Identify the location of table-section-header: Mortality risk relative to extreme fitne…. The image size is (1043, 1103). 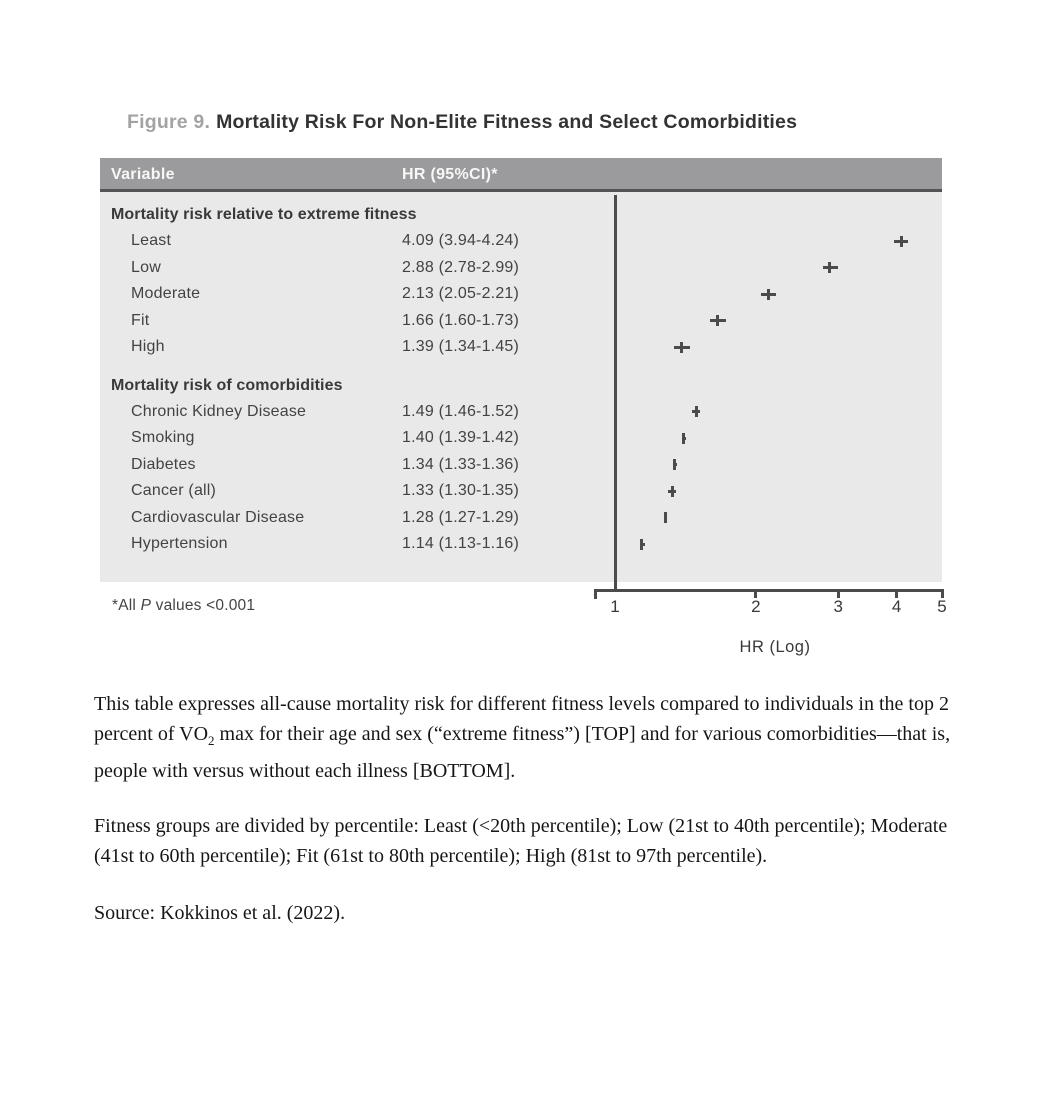
(264, 214).